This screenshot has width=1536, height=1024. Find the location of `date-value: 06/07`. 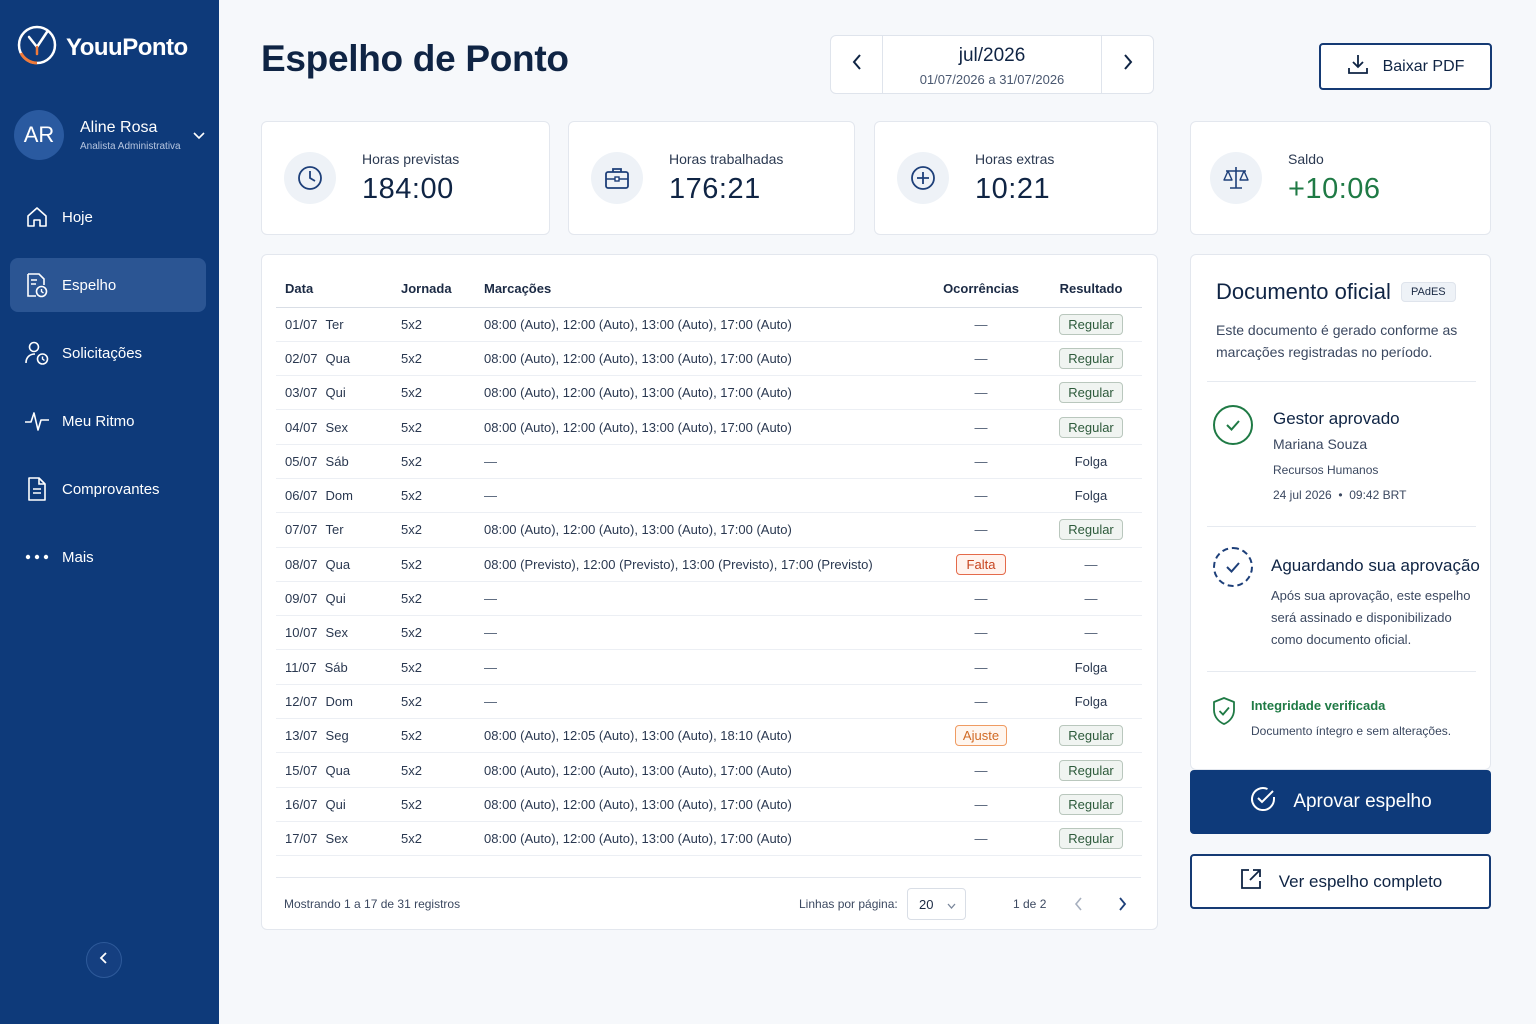

date-value: 06/07 is located at coordinates (301, 496).